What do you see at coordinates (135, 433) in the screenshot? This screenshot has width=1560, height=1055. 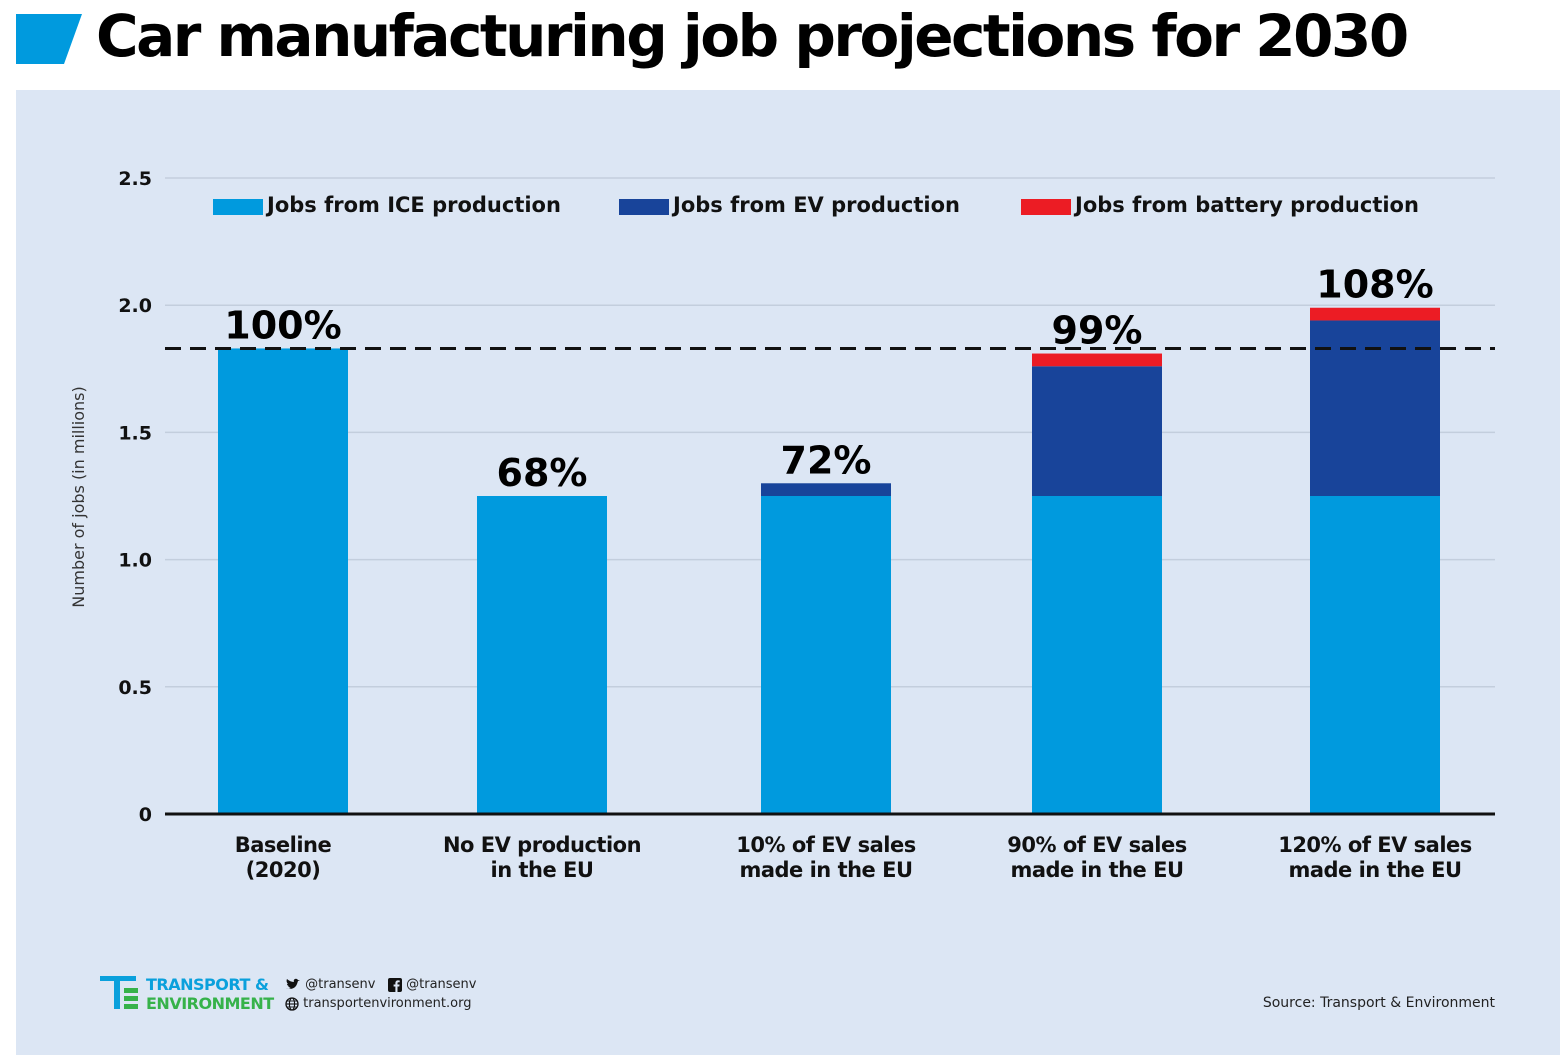 I see `y-tick-label: 1.5` at bounding box center [135, 433].